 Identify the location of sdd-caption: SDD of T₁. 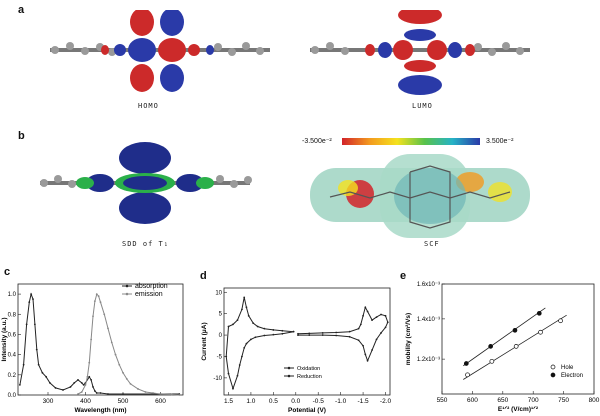
(145, 244).